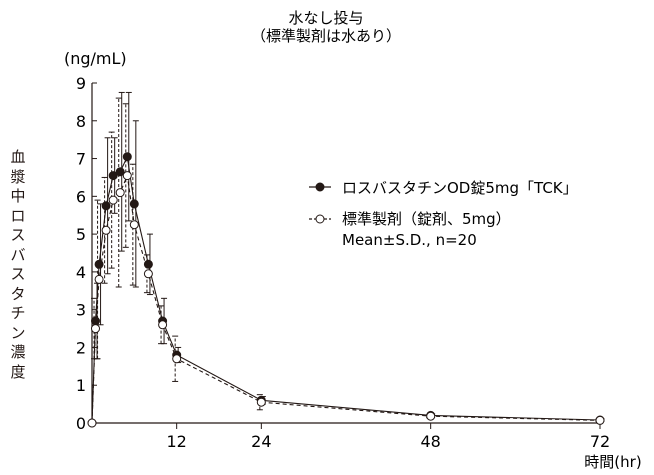  What do you see at coordinates (81, 310) in the screenshot?
I see `y-tick-label-3: 3` at bounding box center [81, 310].